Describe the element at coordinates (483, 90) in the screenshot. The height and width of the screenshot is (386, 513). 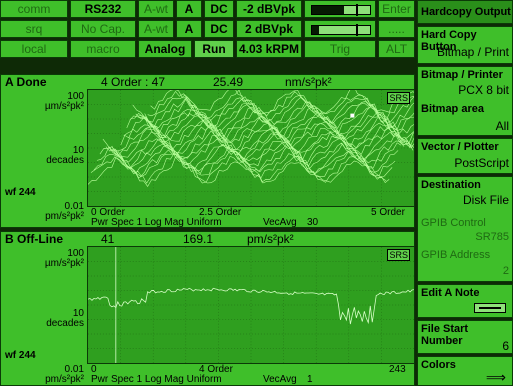
I see `softkey-value: PCX 8 bit` at that location.